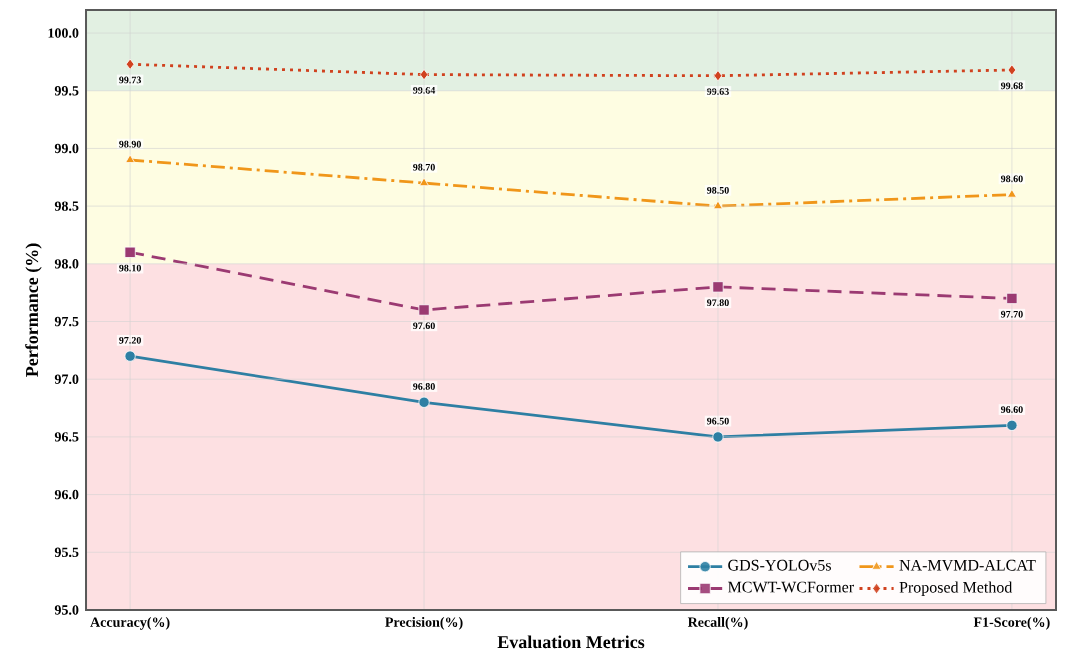 This screenshot has width=1080, height=672. Describe the element at coordinates (571, 642) in the screenshot. I see `x-axis-title: Evaluation Metrics` at that location.